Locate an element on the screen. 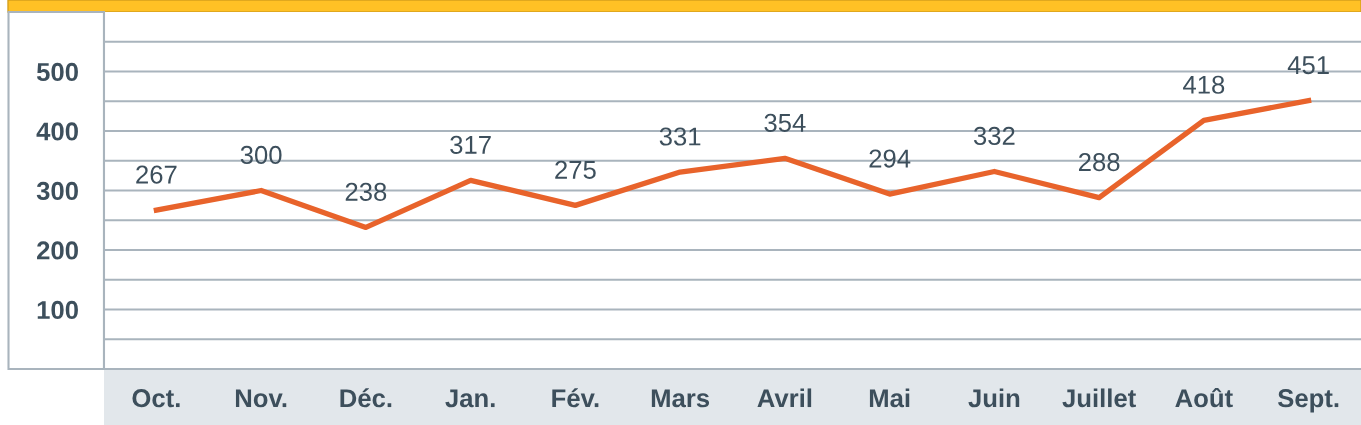 Image resolution: width=1361 pixels, height=425 pixels. data-label: 294 is located at coordinates (890, 158).